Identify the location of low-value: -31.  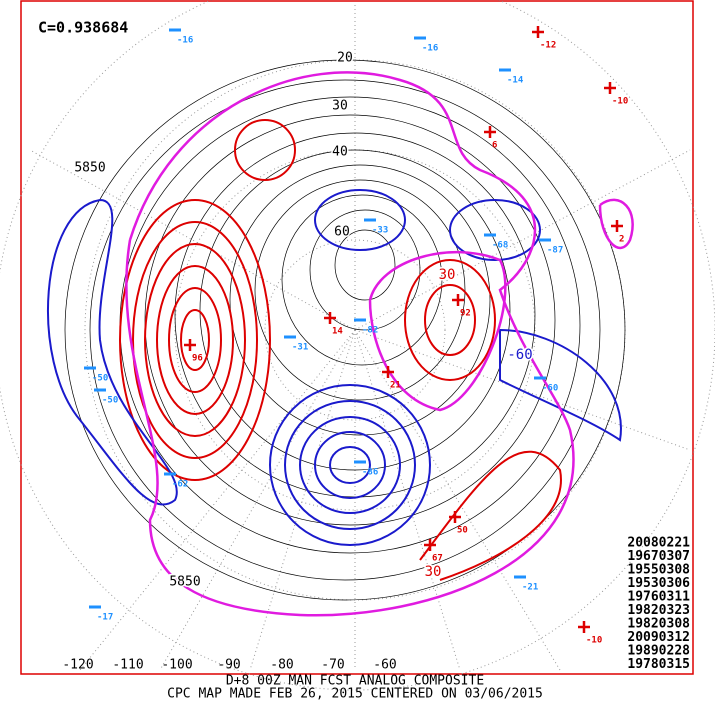
(300, 348).